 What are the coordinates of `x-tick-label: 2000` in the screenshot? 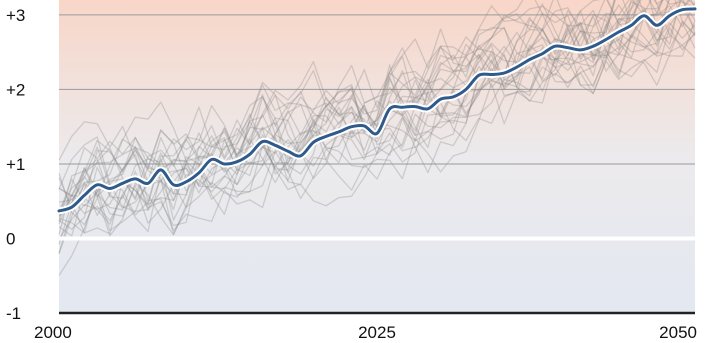 It's located at (53, 332).